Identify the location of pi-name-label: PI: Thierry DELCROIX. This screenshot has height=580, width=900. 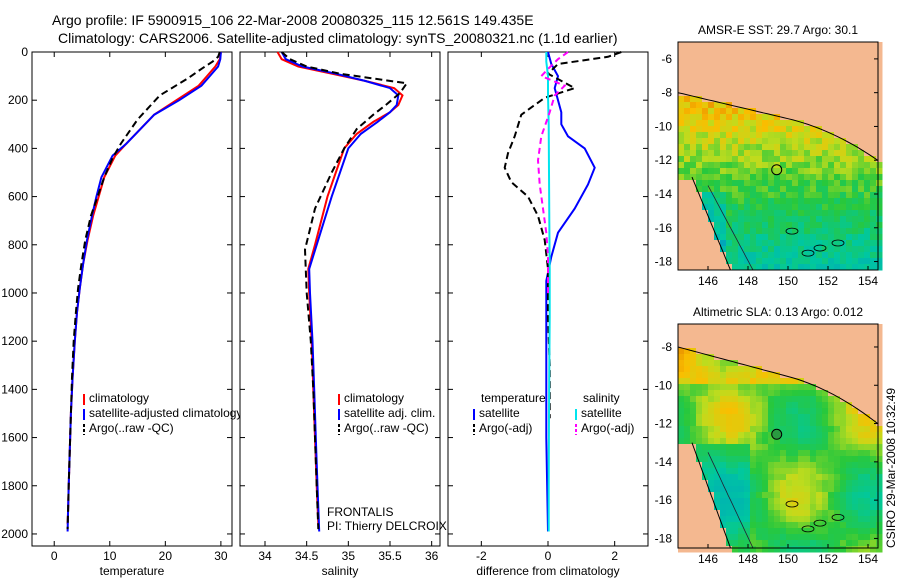
(387, 526).